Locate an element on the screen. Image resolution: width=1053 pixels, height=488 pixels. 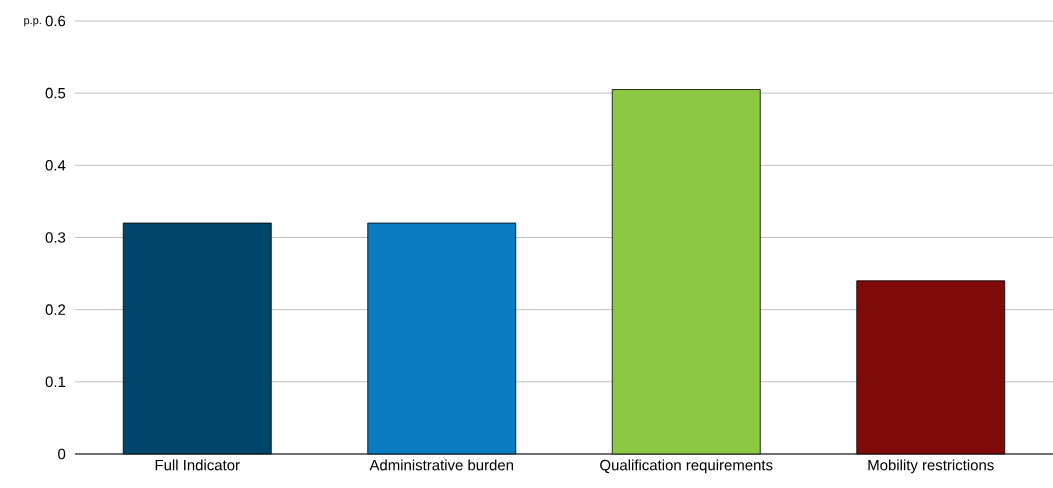
x-tick-label: Administrative burden is located at coordinates (441, 465).